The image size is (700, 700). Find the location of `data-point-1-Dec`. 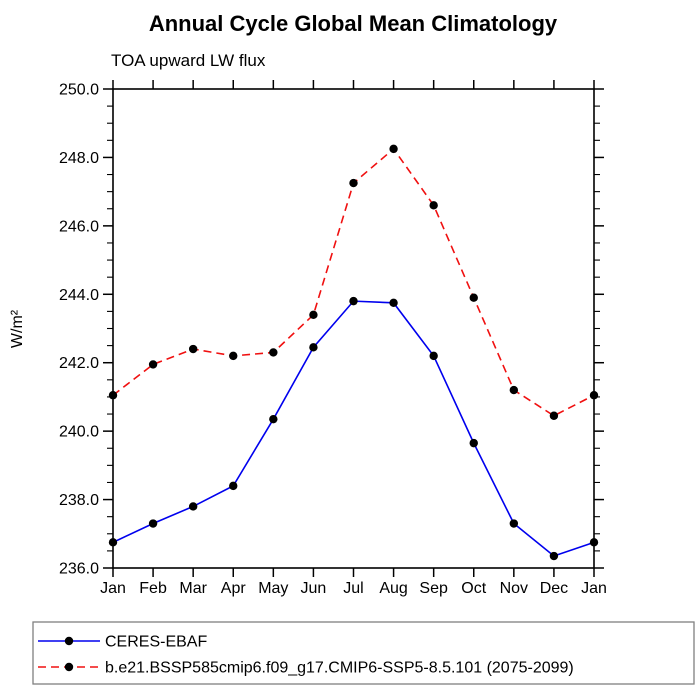

data-point-1-Dec is located at coordinates (554, 415).